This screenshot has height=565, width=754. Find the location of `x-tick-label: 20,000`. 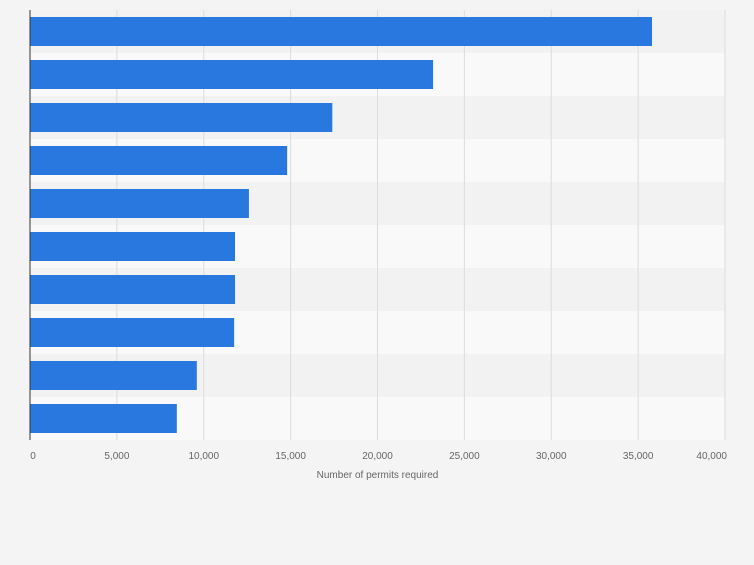

x-tick-label: 20,000 is located at coordinates (377, 456).